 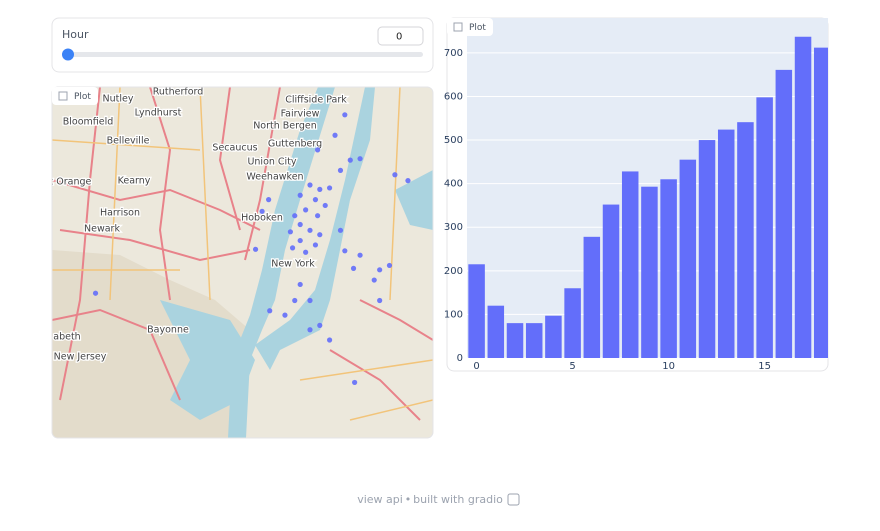 I want to click on map-place-label: Weehawken, so click(x=274, y=177).